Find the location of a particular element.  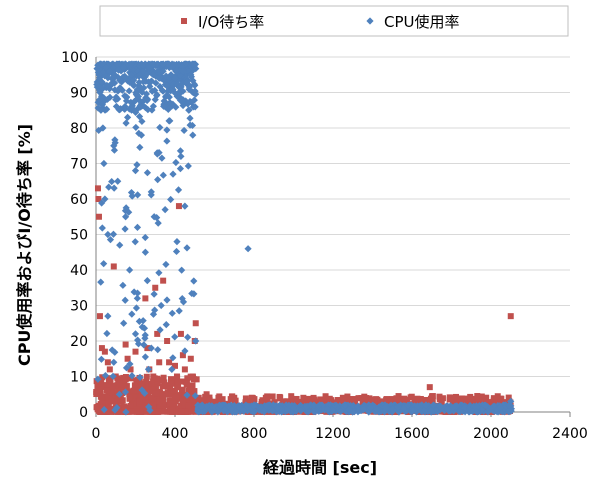

y-tick-label: 40 is located at coordinates (79, 271).